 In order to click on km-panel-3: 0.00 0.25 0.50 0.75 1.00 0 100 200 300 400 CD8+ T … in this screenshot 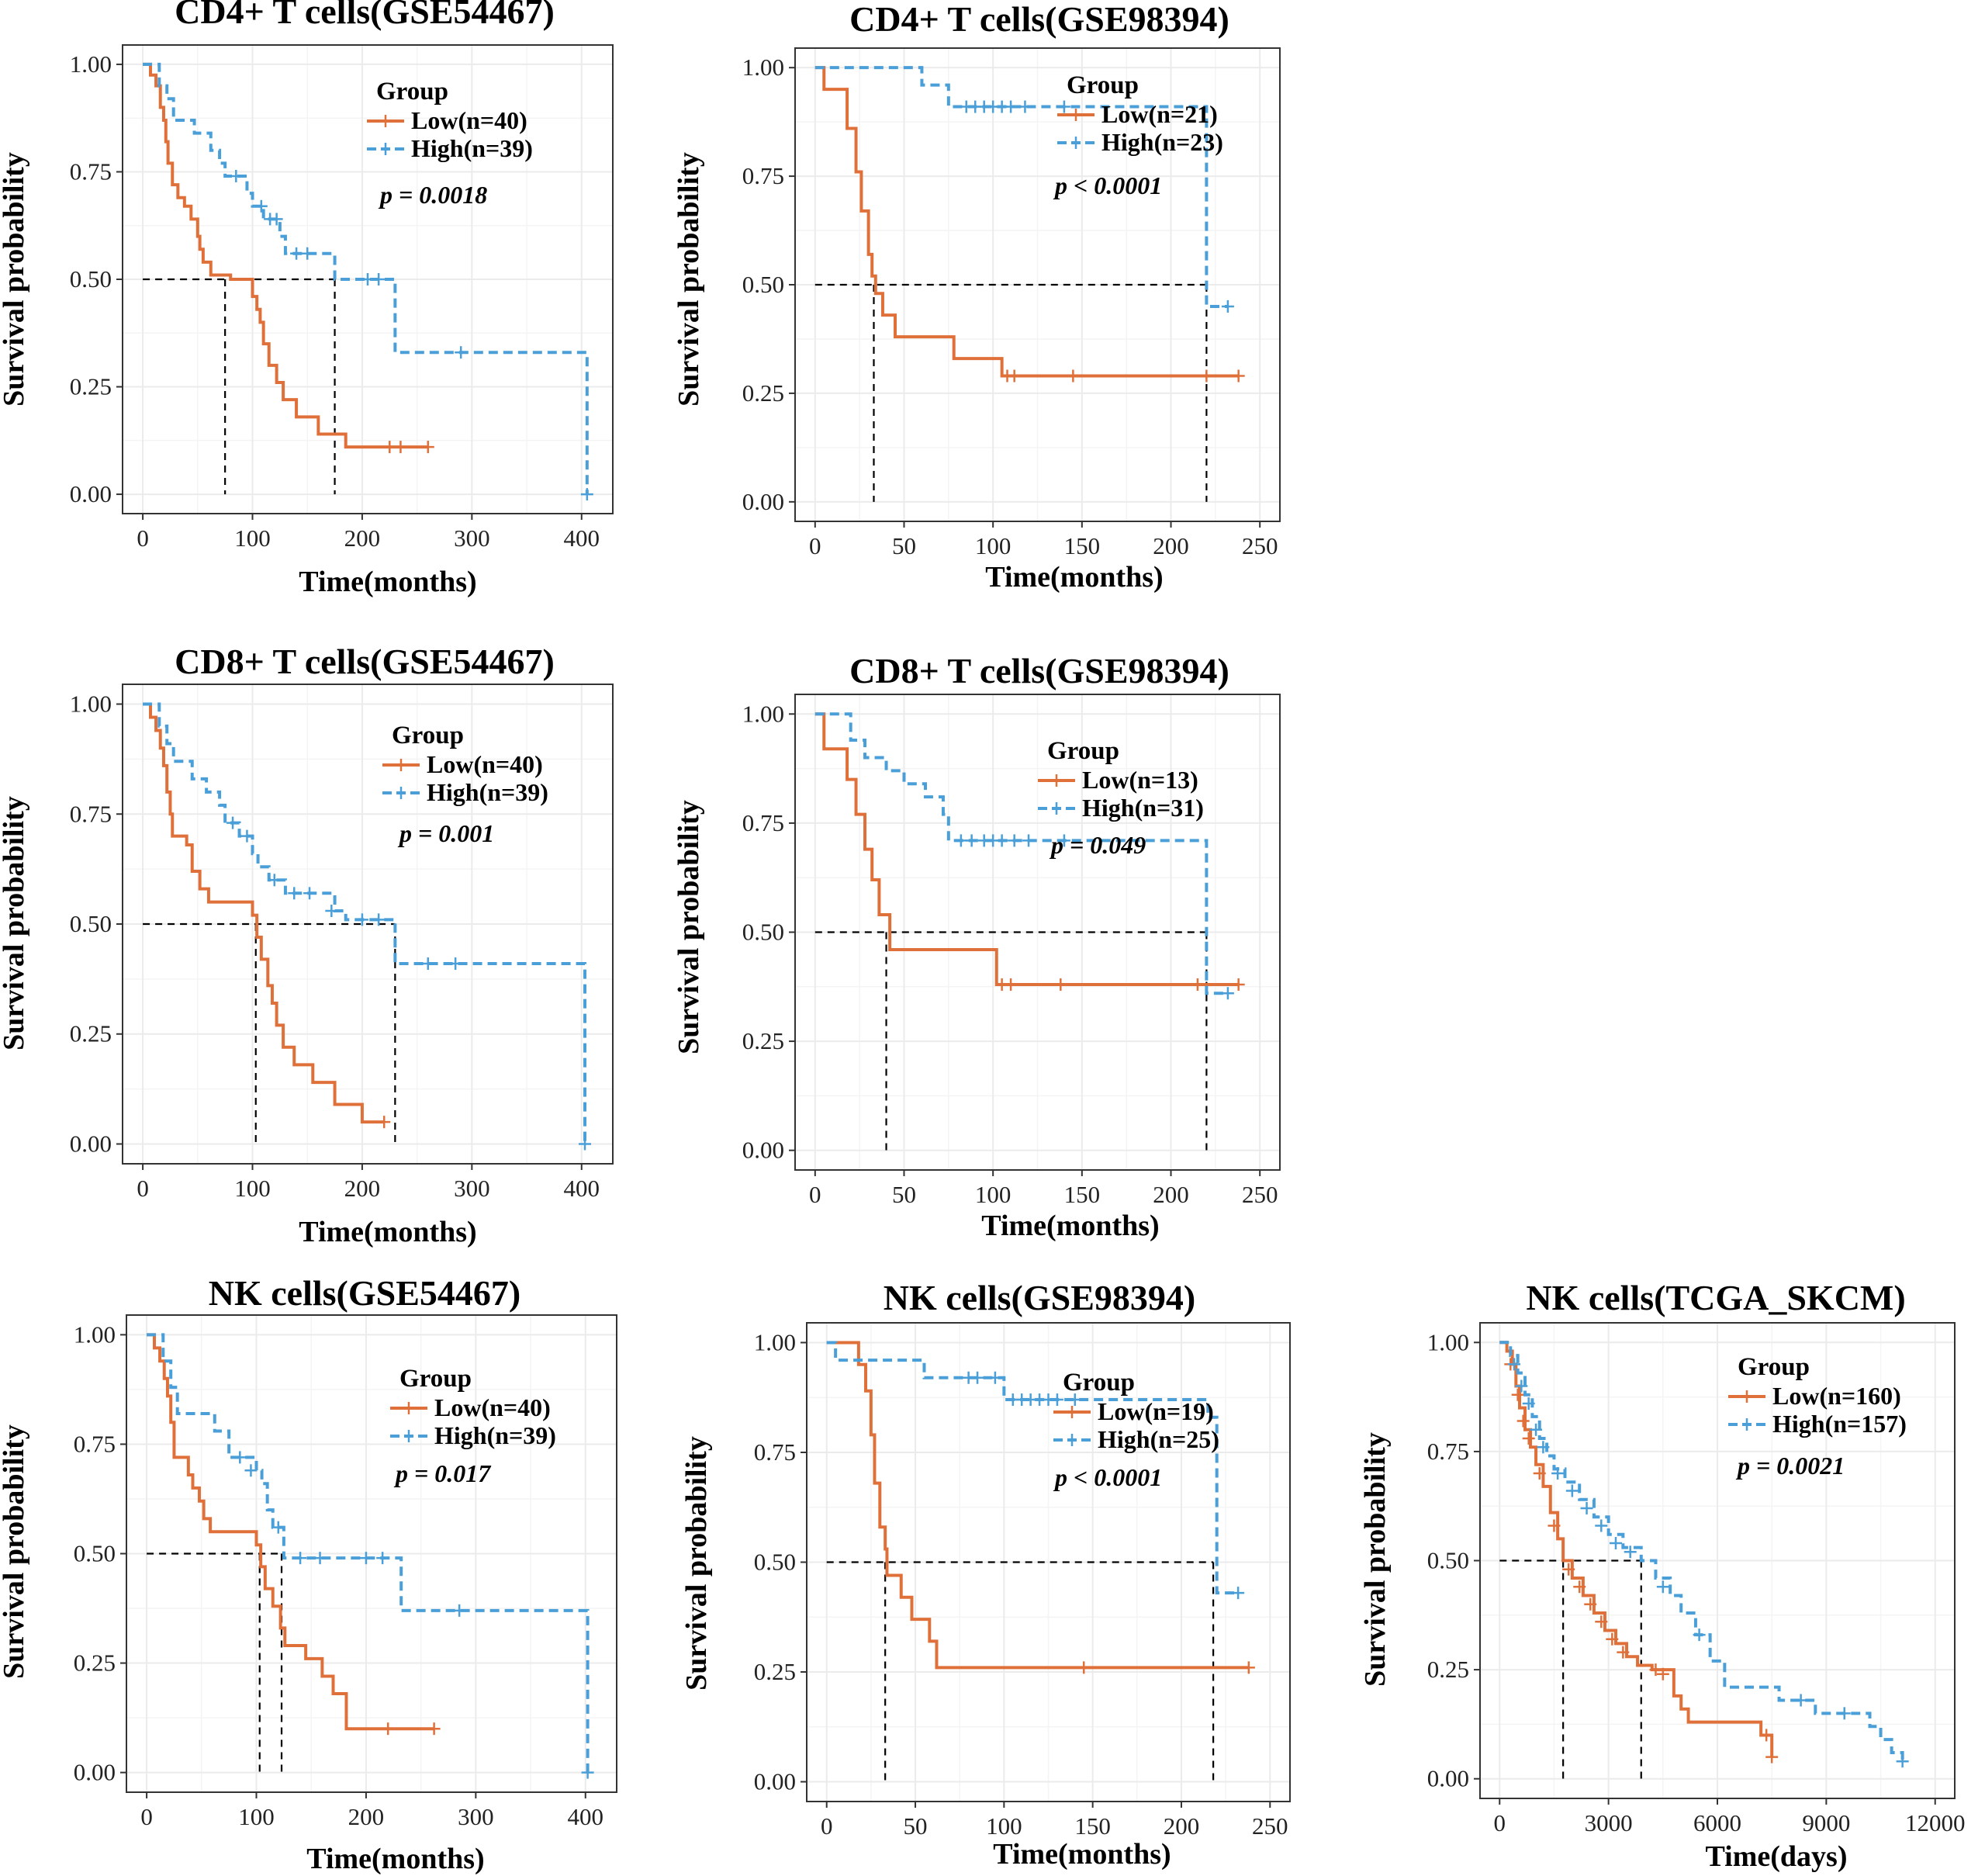, I will do `click(307, 945)`.